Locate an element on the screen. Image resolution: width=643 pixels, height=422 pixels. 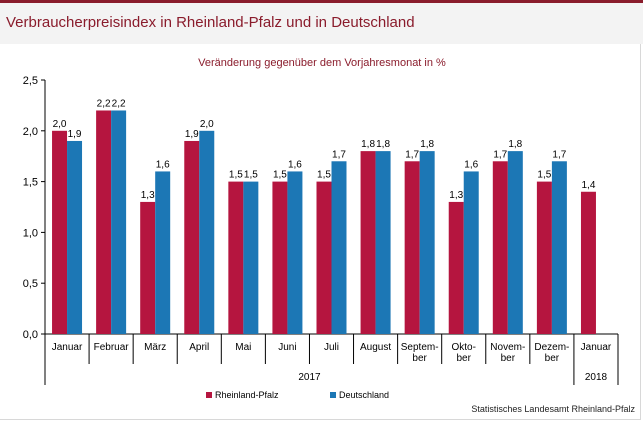
x-tick-label: Mai is located at coordinates (243, 347).